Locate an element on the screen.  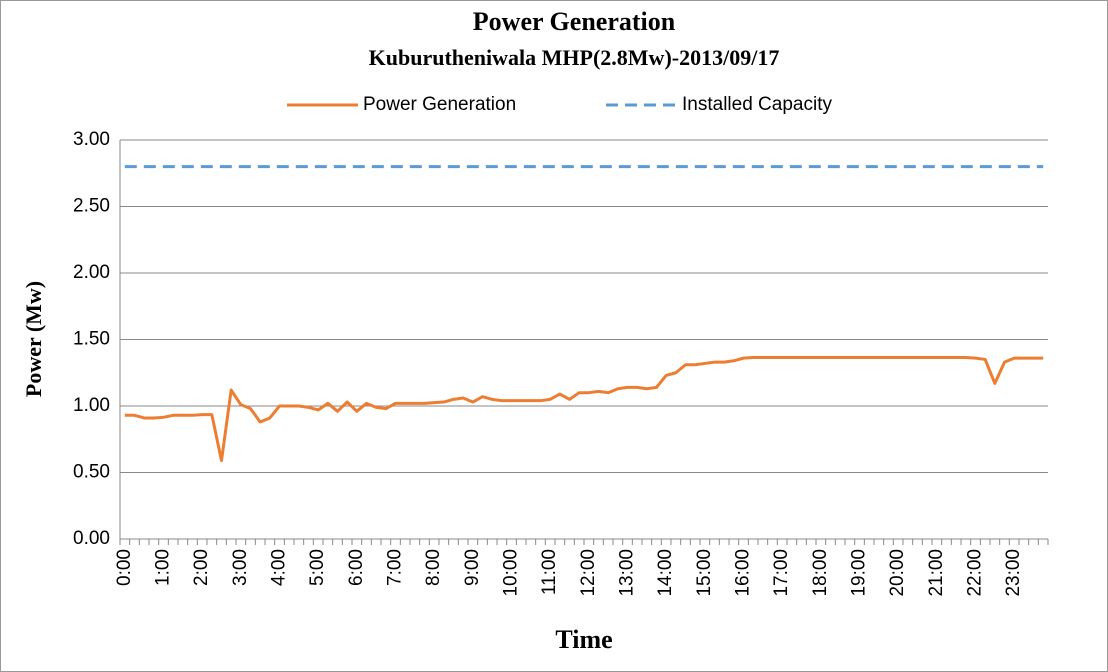
x-tick-label: 9:00 is located at coordinates (472, 567).